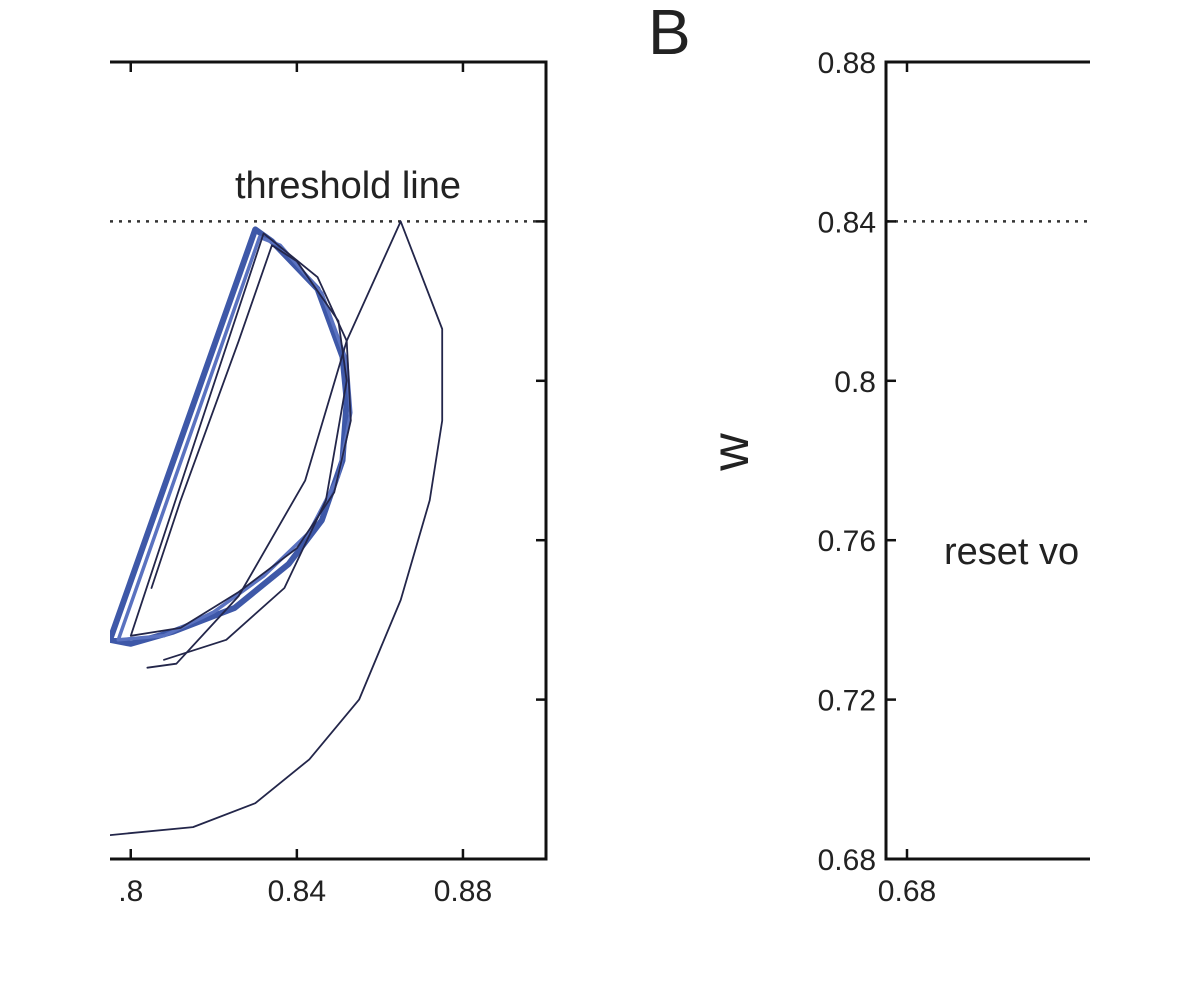  Describe the element at coordinates (1011, 552) in the screenshot. I see `reset-voltage-label: reset vo` at that location.